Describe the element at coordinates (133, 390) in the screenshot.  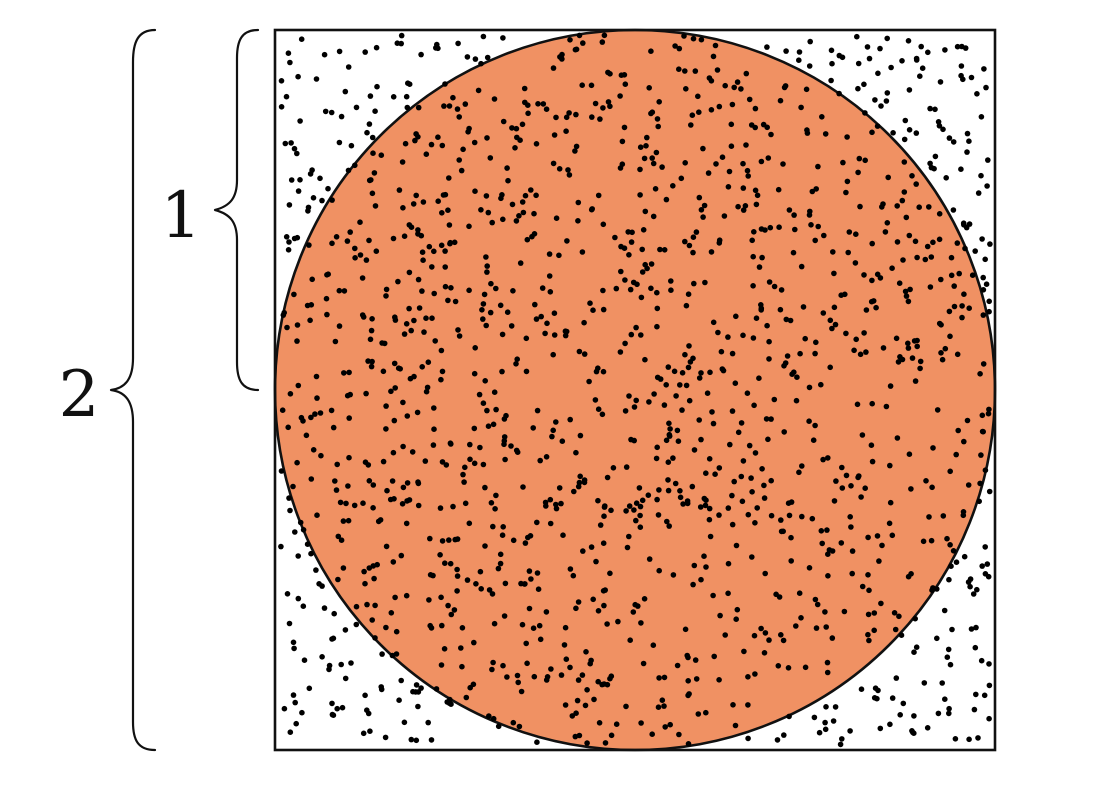
I see `outer-brace` at that location.